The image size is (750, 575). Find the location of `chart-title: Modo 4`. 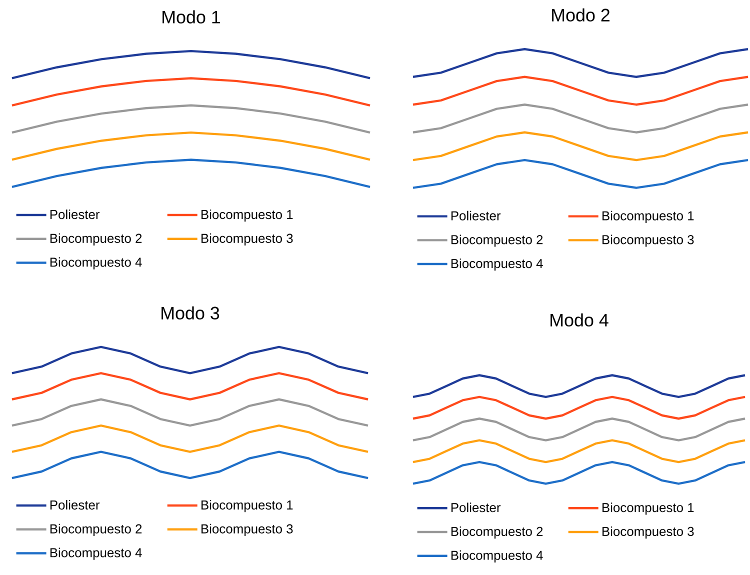

chart-title: Modo 4 is located at coordinates (579, 319).